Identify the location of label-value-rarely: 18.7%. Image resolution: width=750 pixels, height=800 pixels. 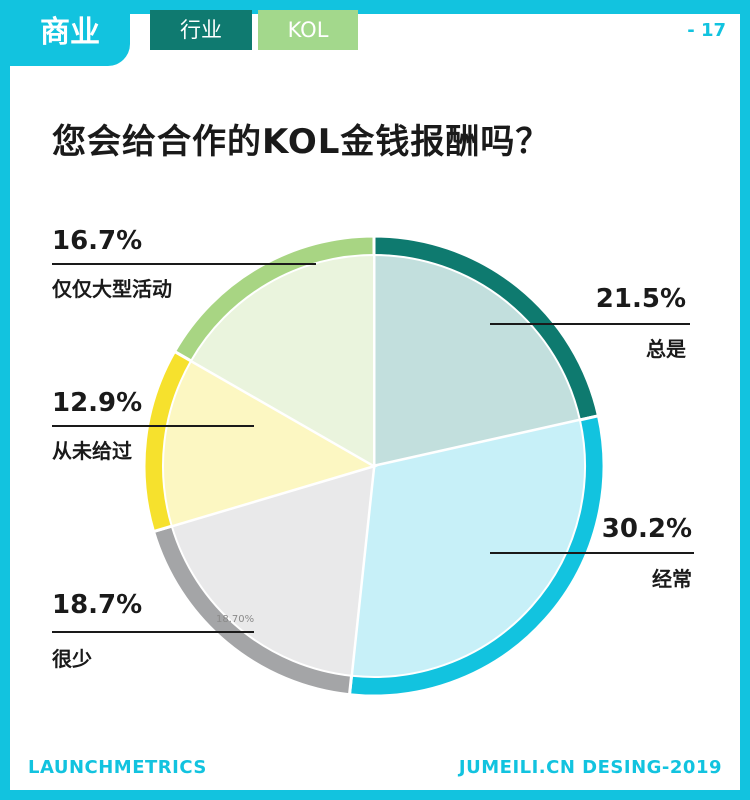
(97, 605).